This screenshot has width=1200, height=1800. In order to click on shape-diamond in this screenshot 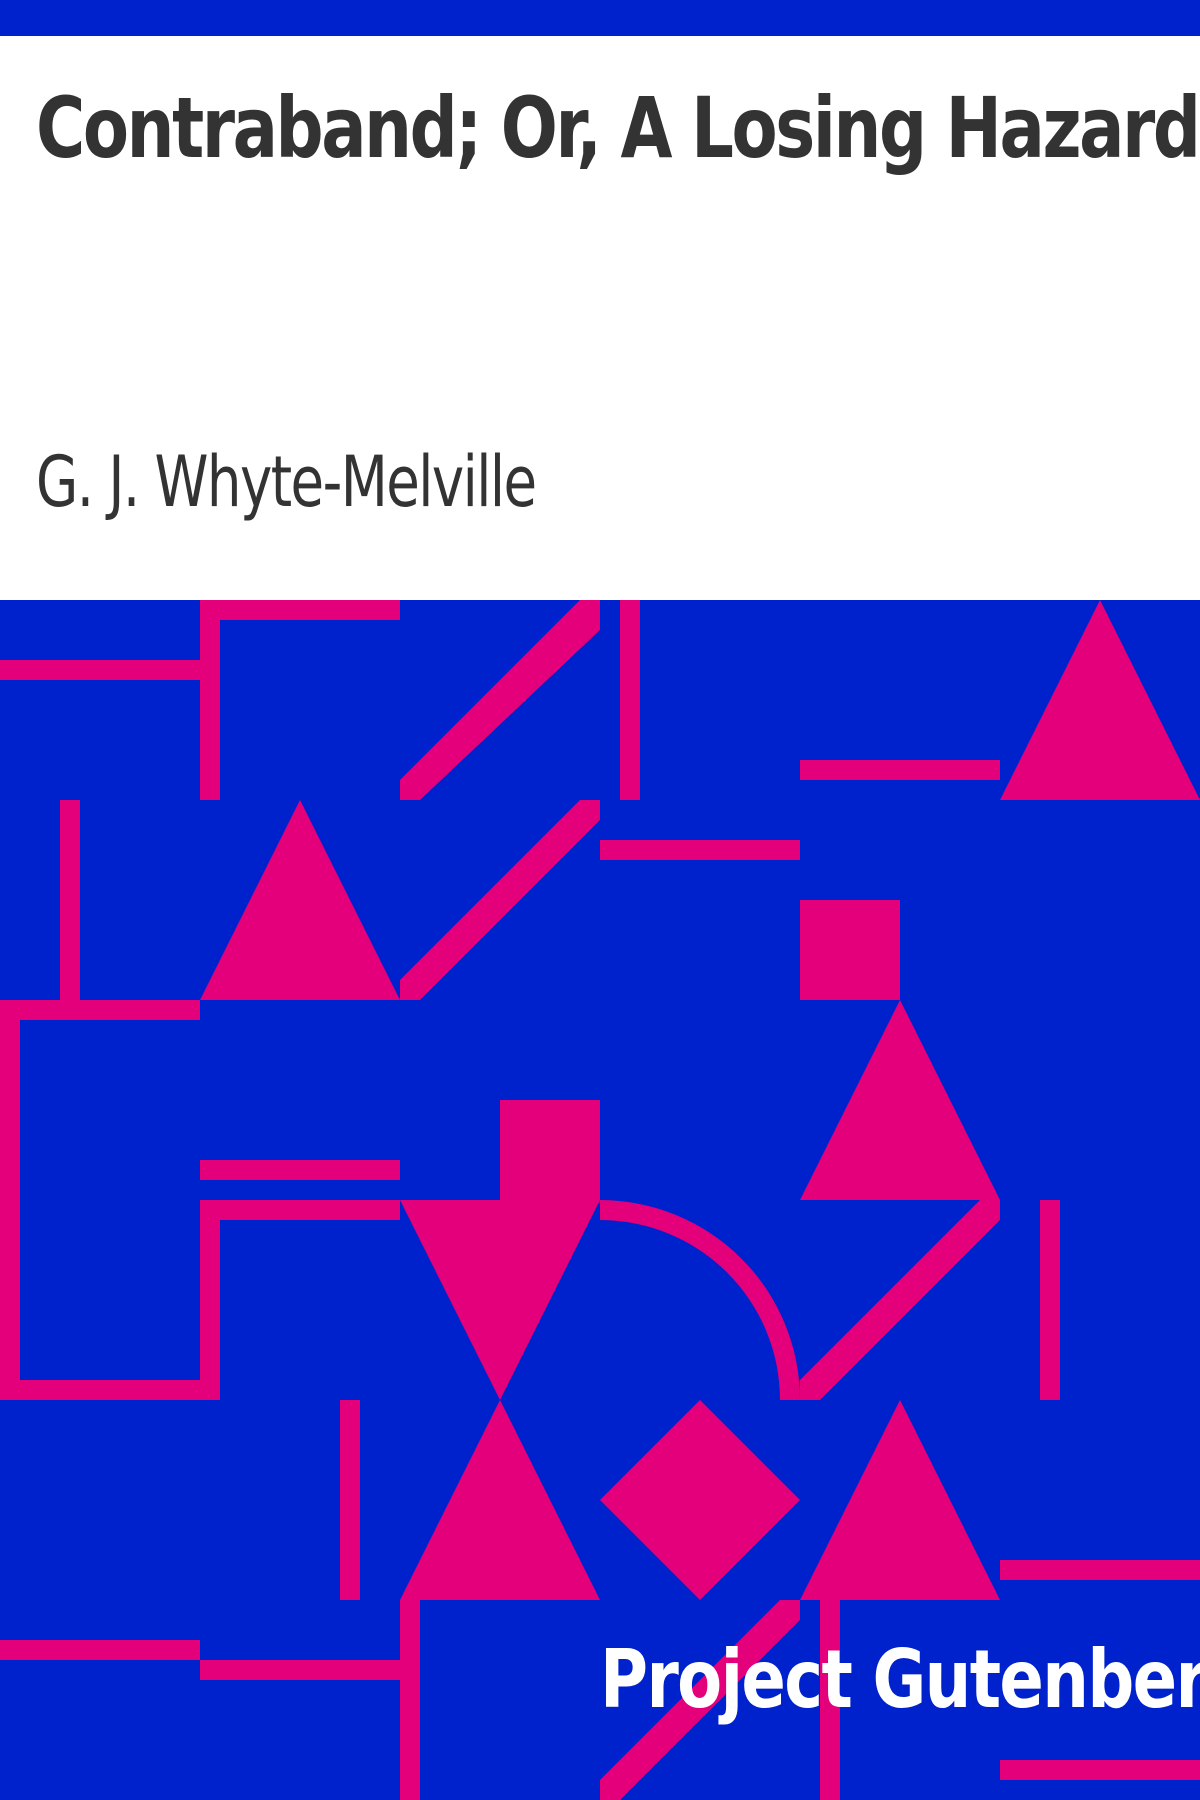, I will do `click(700, 1500)`.